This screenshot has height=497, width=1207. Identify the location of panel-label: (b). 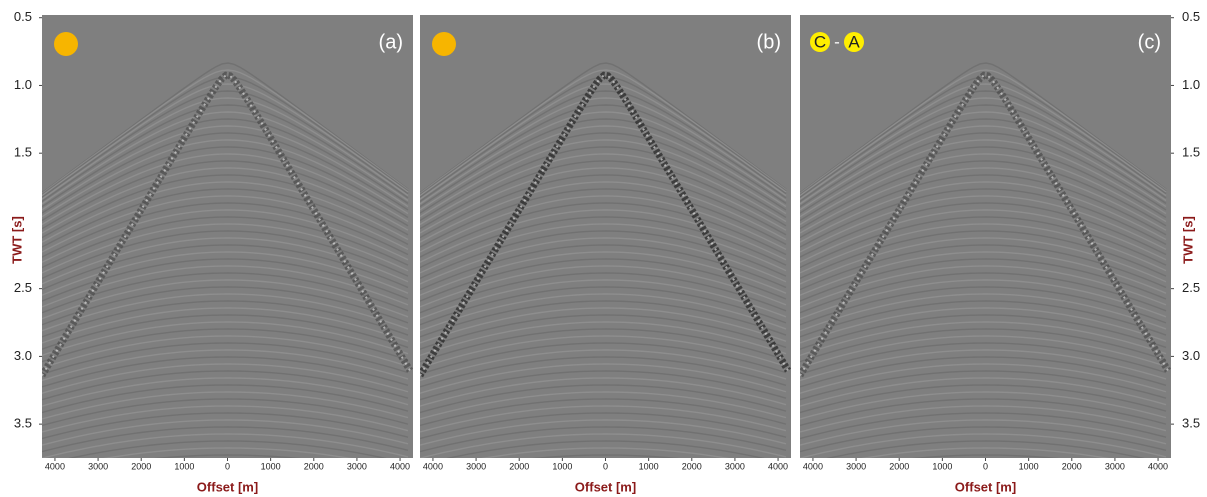
(769, 42).